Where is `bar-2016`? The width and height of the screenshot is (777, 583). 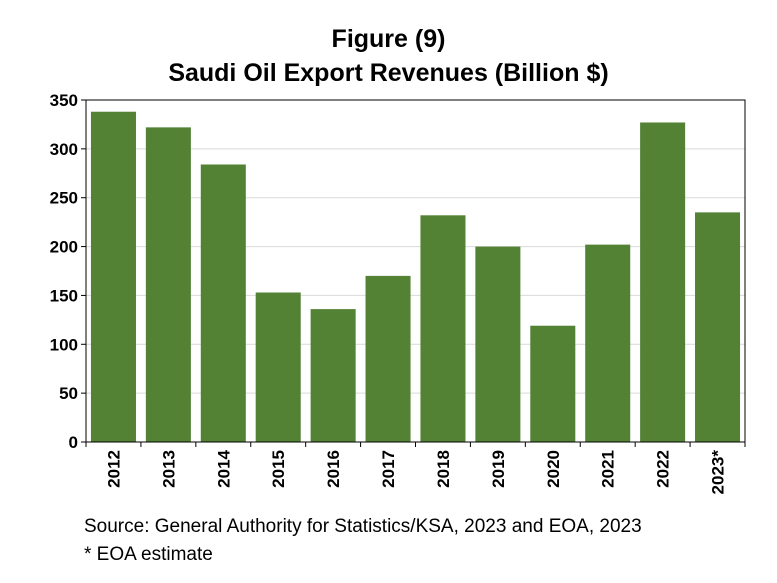 bar-2016 is located at coordinates (333, 375).